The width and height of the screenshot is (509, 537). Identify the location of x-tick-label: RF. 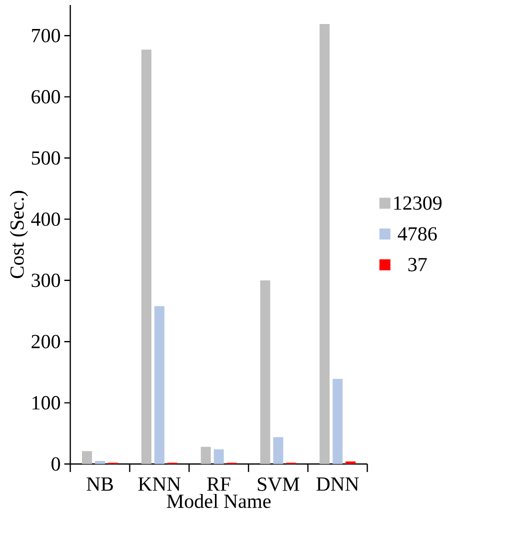
(218, 484).